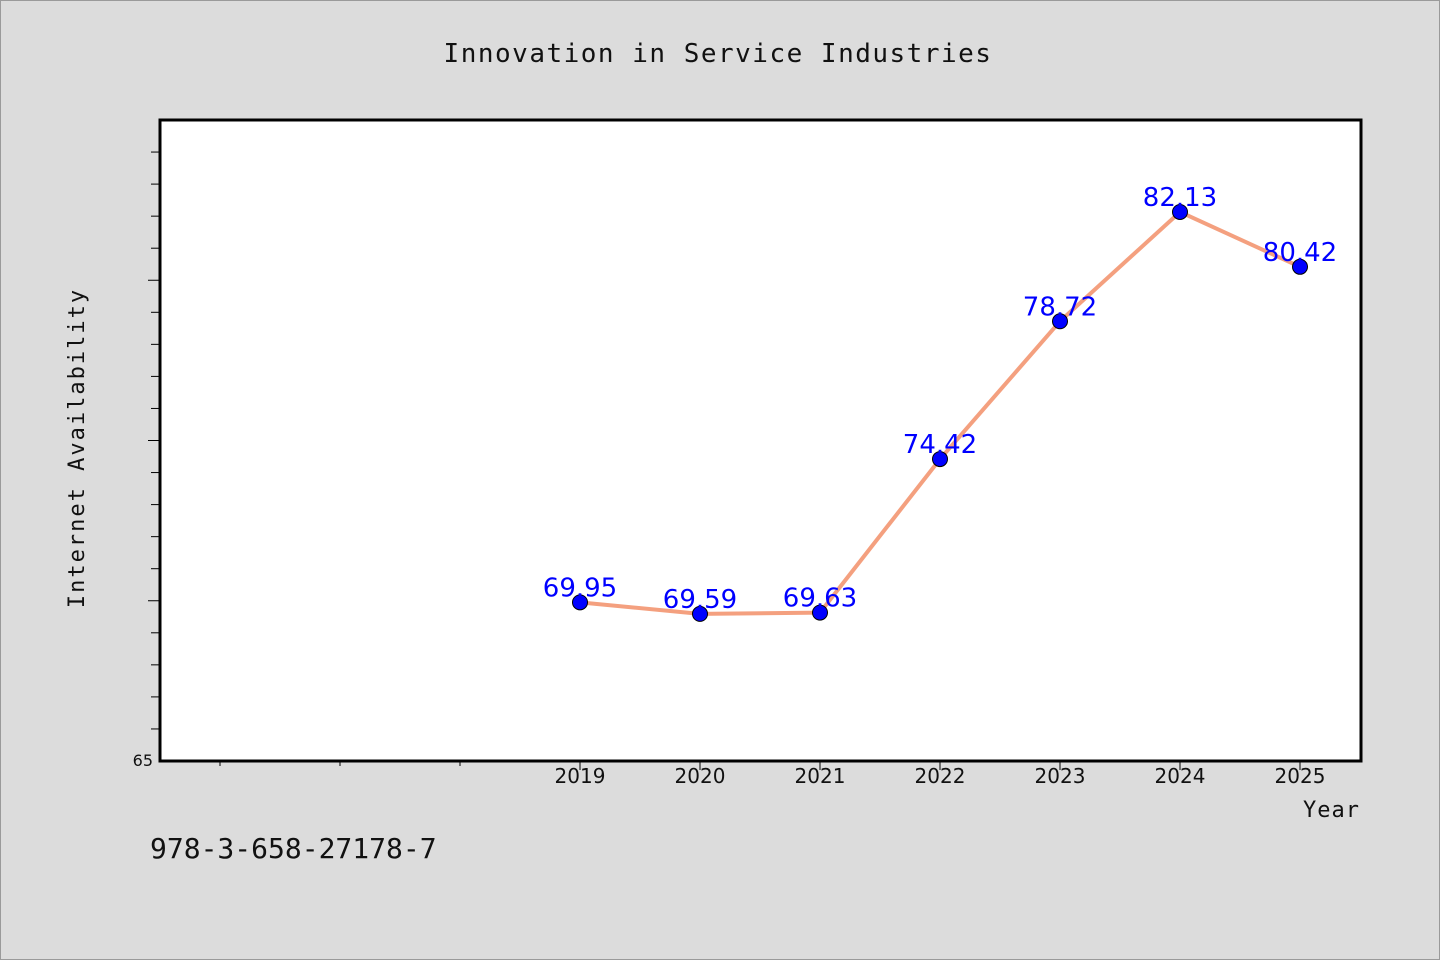  What do you see at coordinates (580, 588) in the screenshot?
I see `data-label: 69.95` at bounding box center [580, 588].